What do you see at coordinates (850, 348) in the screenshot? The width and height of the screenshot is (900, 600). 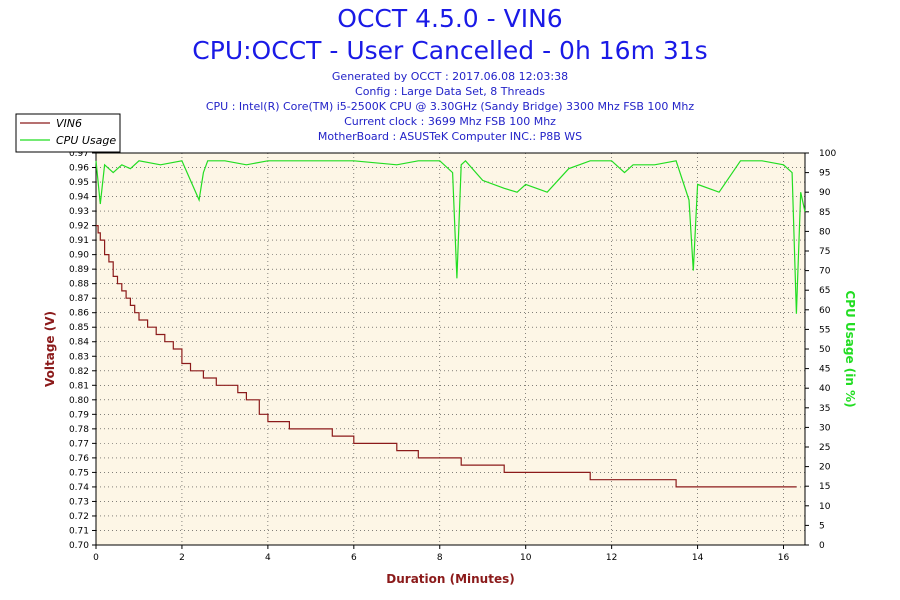 I see `y-axis-label-right: CPU Usage (in %)` at bounding box center [850, 348].